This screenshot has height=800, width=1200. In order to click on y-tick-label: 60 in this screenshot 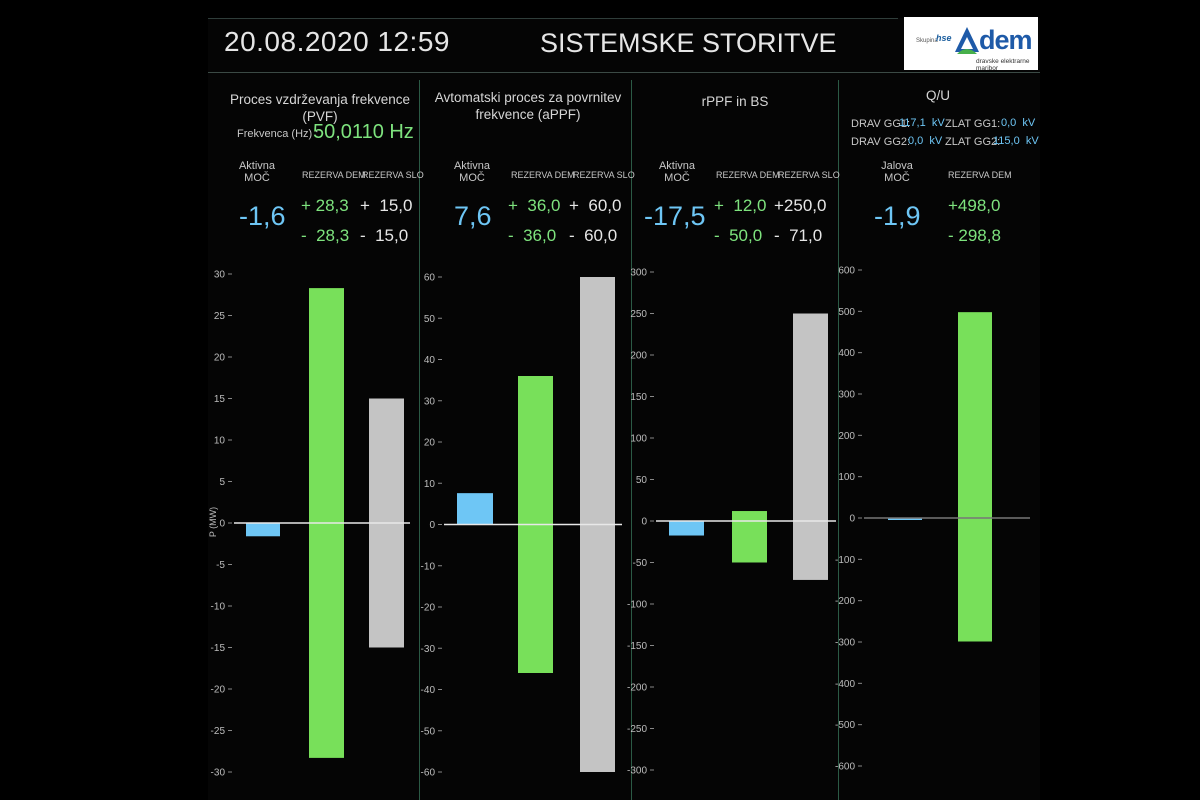, I will do `click(430, 278)`.